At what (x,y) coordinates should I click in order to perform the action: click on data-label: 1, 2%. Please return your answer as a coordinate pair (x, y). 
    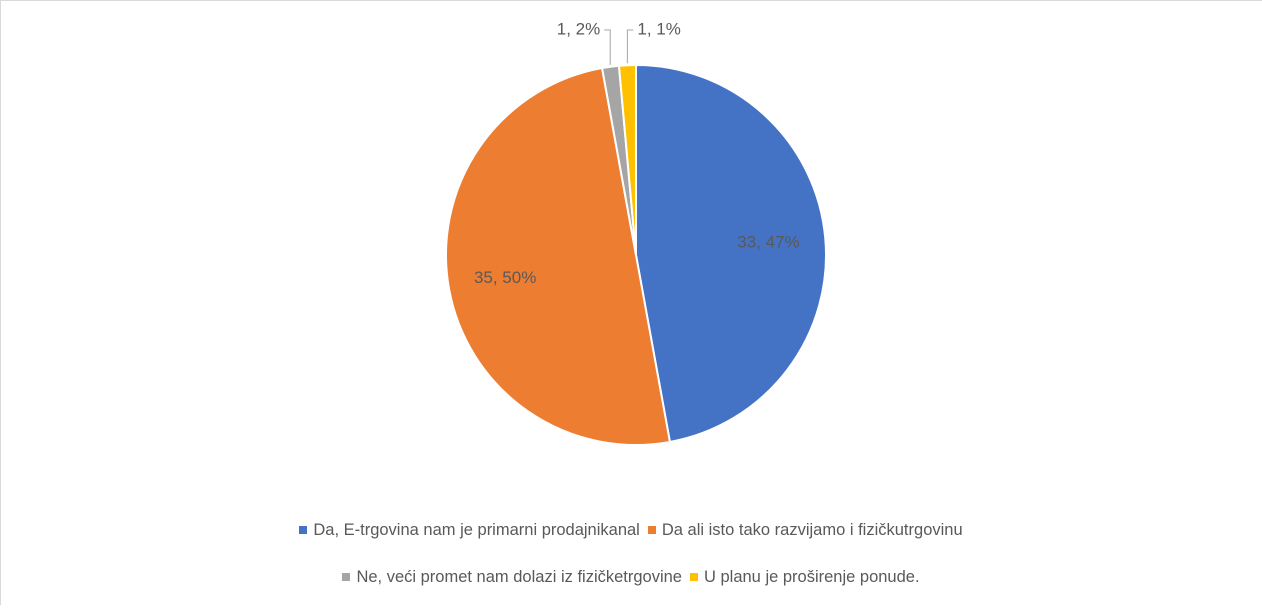
    Looking at the image, I should click on (578, 28).